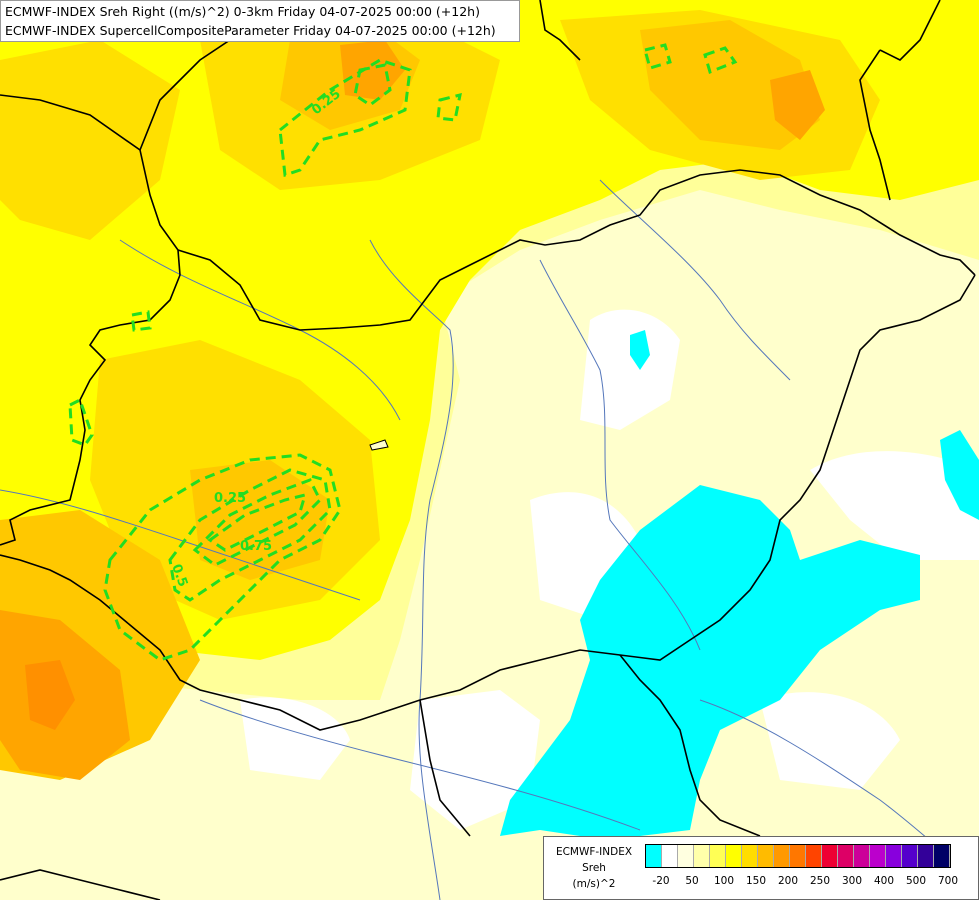 The image size is (979, 900). I want to click on legend-label-source: ECMWF-INDEX, so click(594, 852).